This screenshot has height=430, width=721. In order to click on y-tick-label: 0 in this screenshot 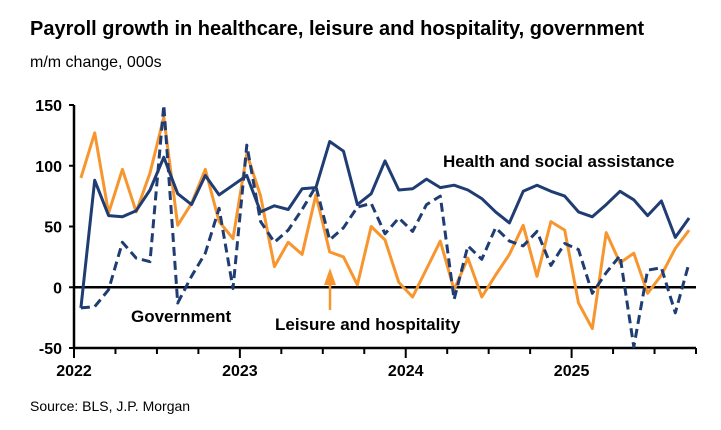, I will do `click(57, 288)`.